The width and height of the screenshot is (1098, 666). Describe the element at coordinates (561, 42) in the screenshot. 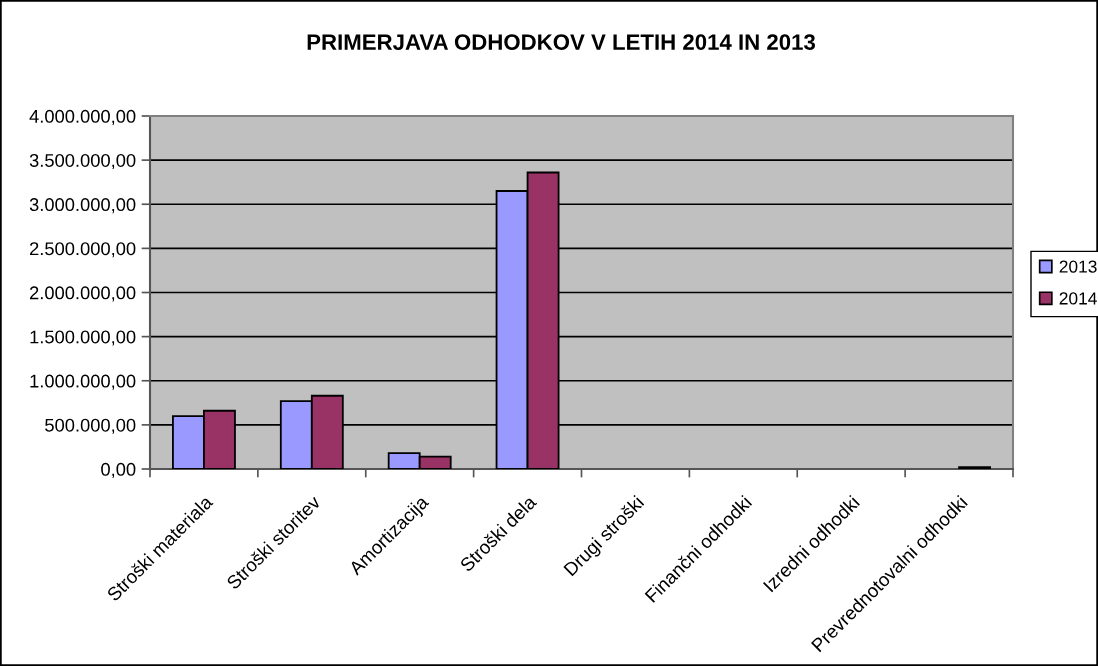

I see `chart-title: PRIMERJAVA ODHODKOV V LETIH 2014 IN 2013` at that location.